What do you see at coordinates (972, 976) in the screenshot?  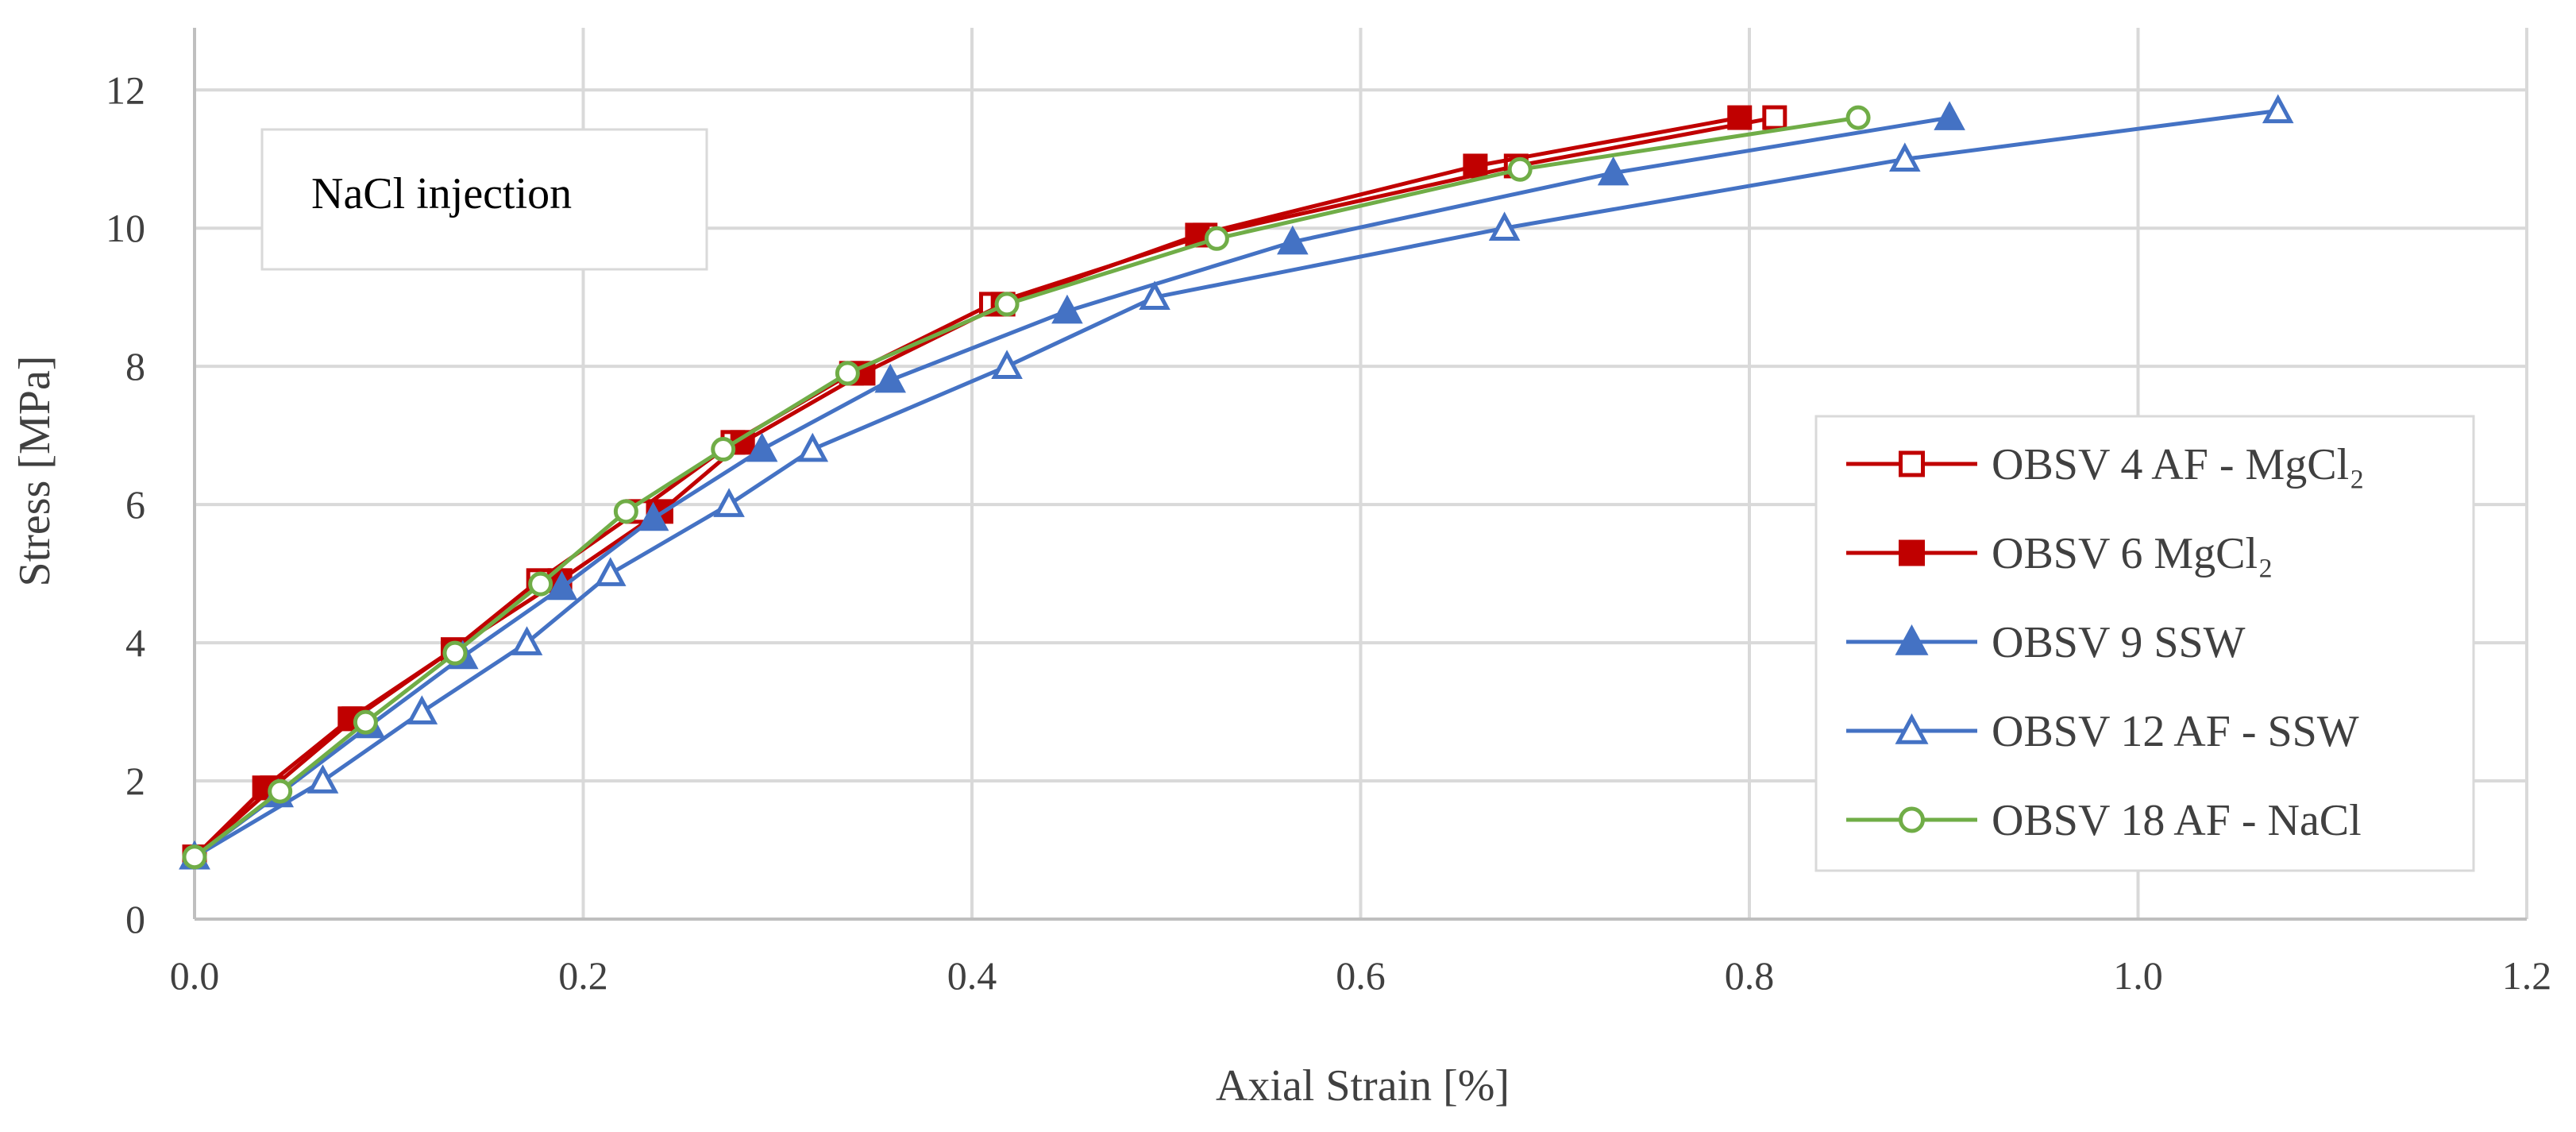 I see `x-tick-label: 0.4` at bounding box center [972, 976].